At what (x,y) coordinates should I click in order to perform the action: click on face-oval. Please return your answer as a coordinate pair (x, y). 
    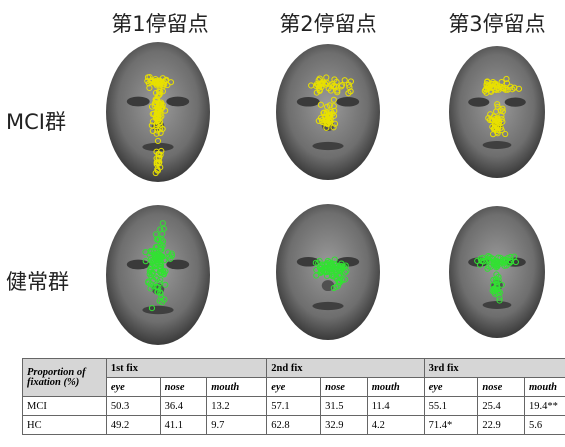
    Looking at the image, I should click on (497, 112).